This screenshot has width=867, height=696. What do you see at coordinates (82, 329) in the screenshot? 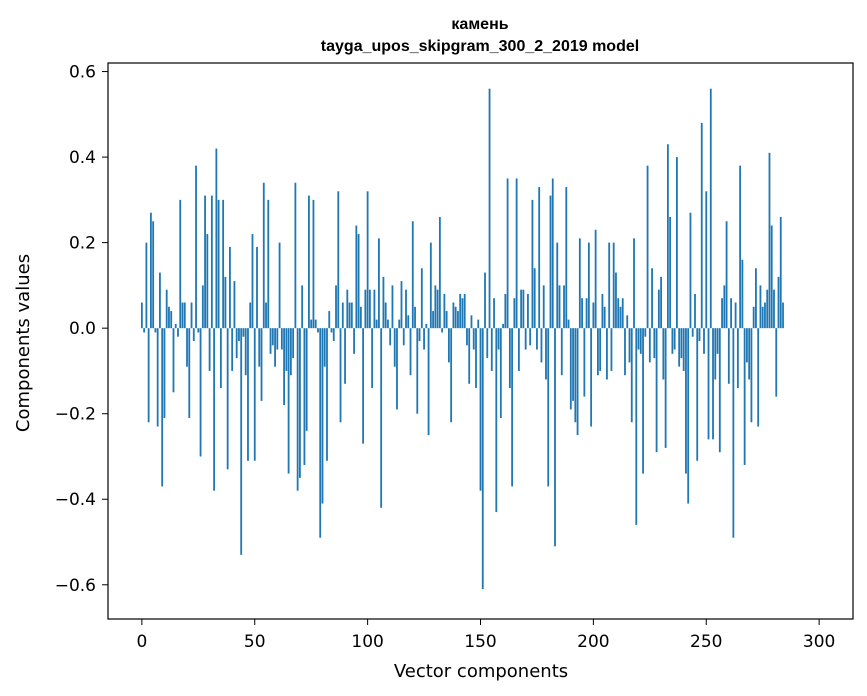
I see `y-tick-label: 0.0` at bounding box center [82, 329].